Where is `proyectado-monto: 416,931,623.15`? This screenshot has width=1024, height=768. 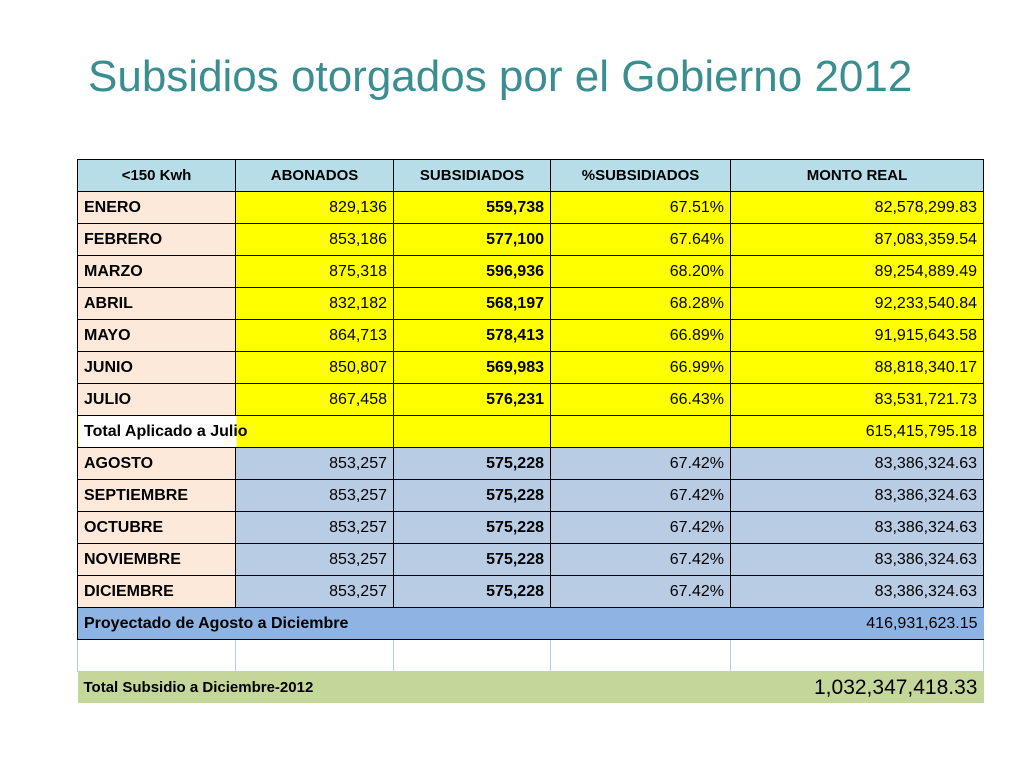
proyectado-monto: 416,931,623.15 is located at coordinates (857, 623).